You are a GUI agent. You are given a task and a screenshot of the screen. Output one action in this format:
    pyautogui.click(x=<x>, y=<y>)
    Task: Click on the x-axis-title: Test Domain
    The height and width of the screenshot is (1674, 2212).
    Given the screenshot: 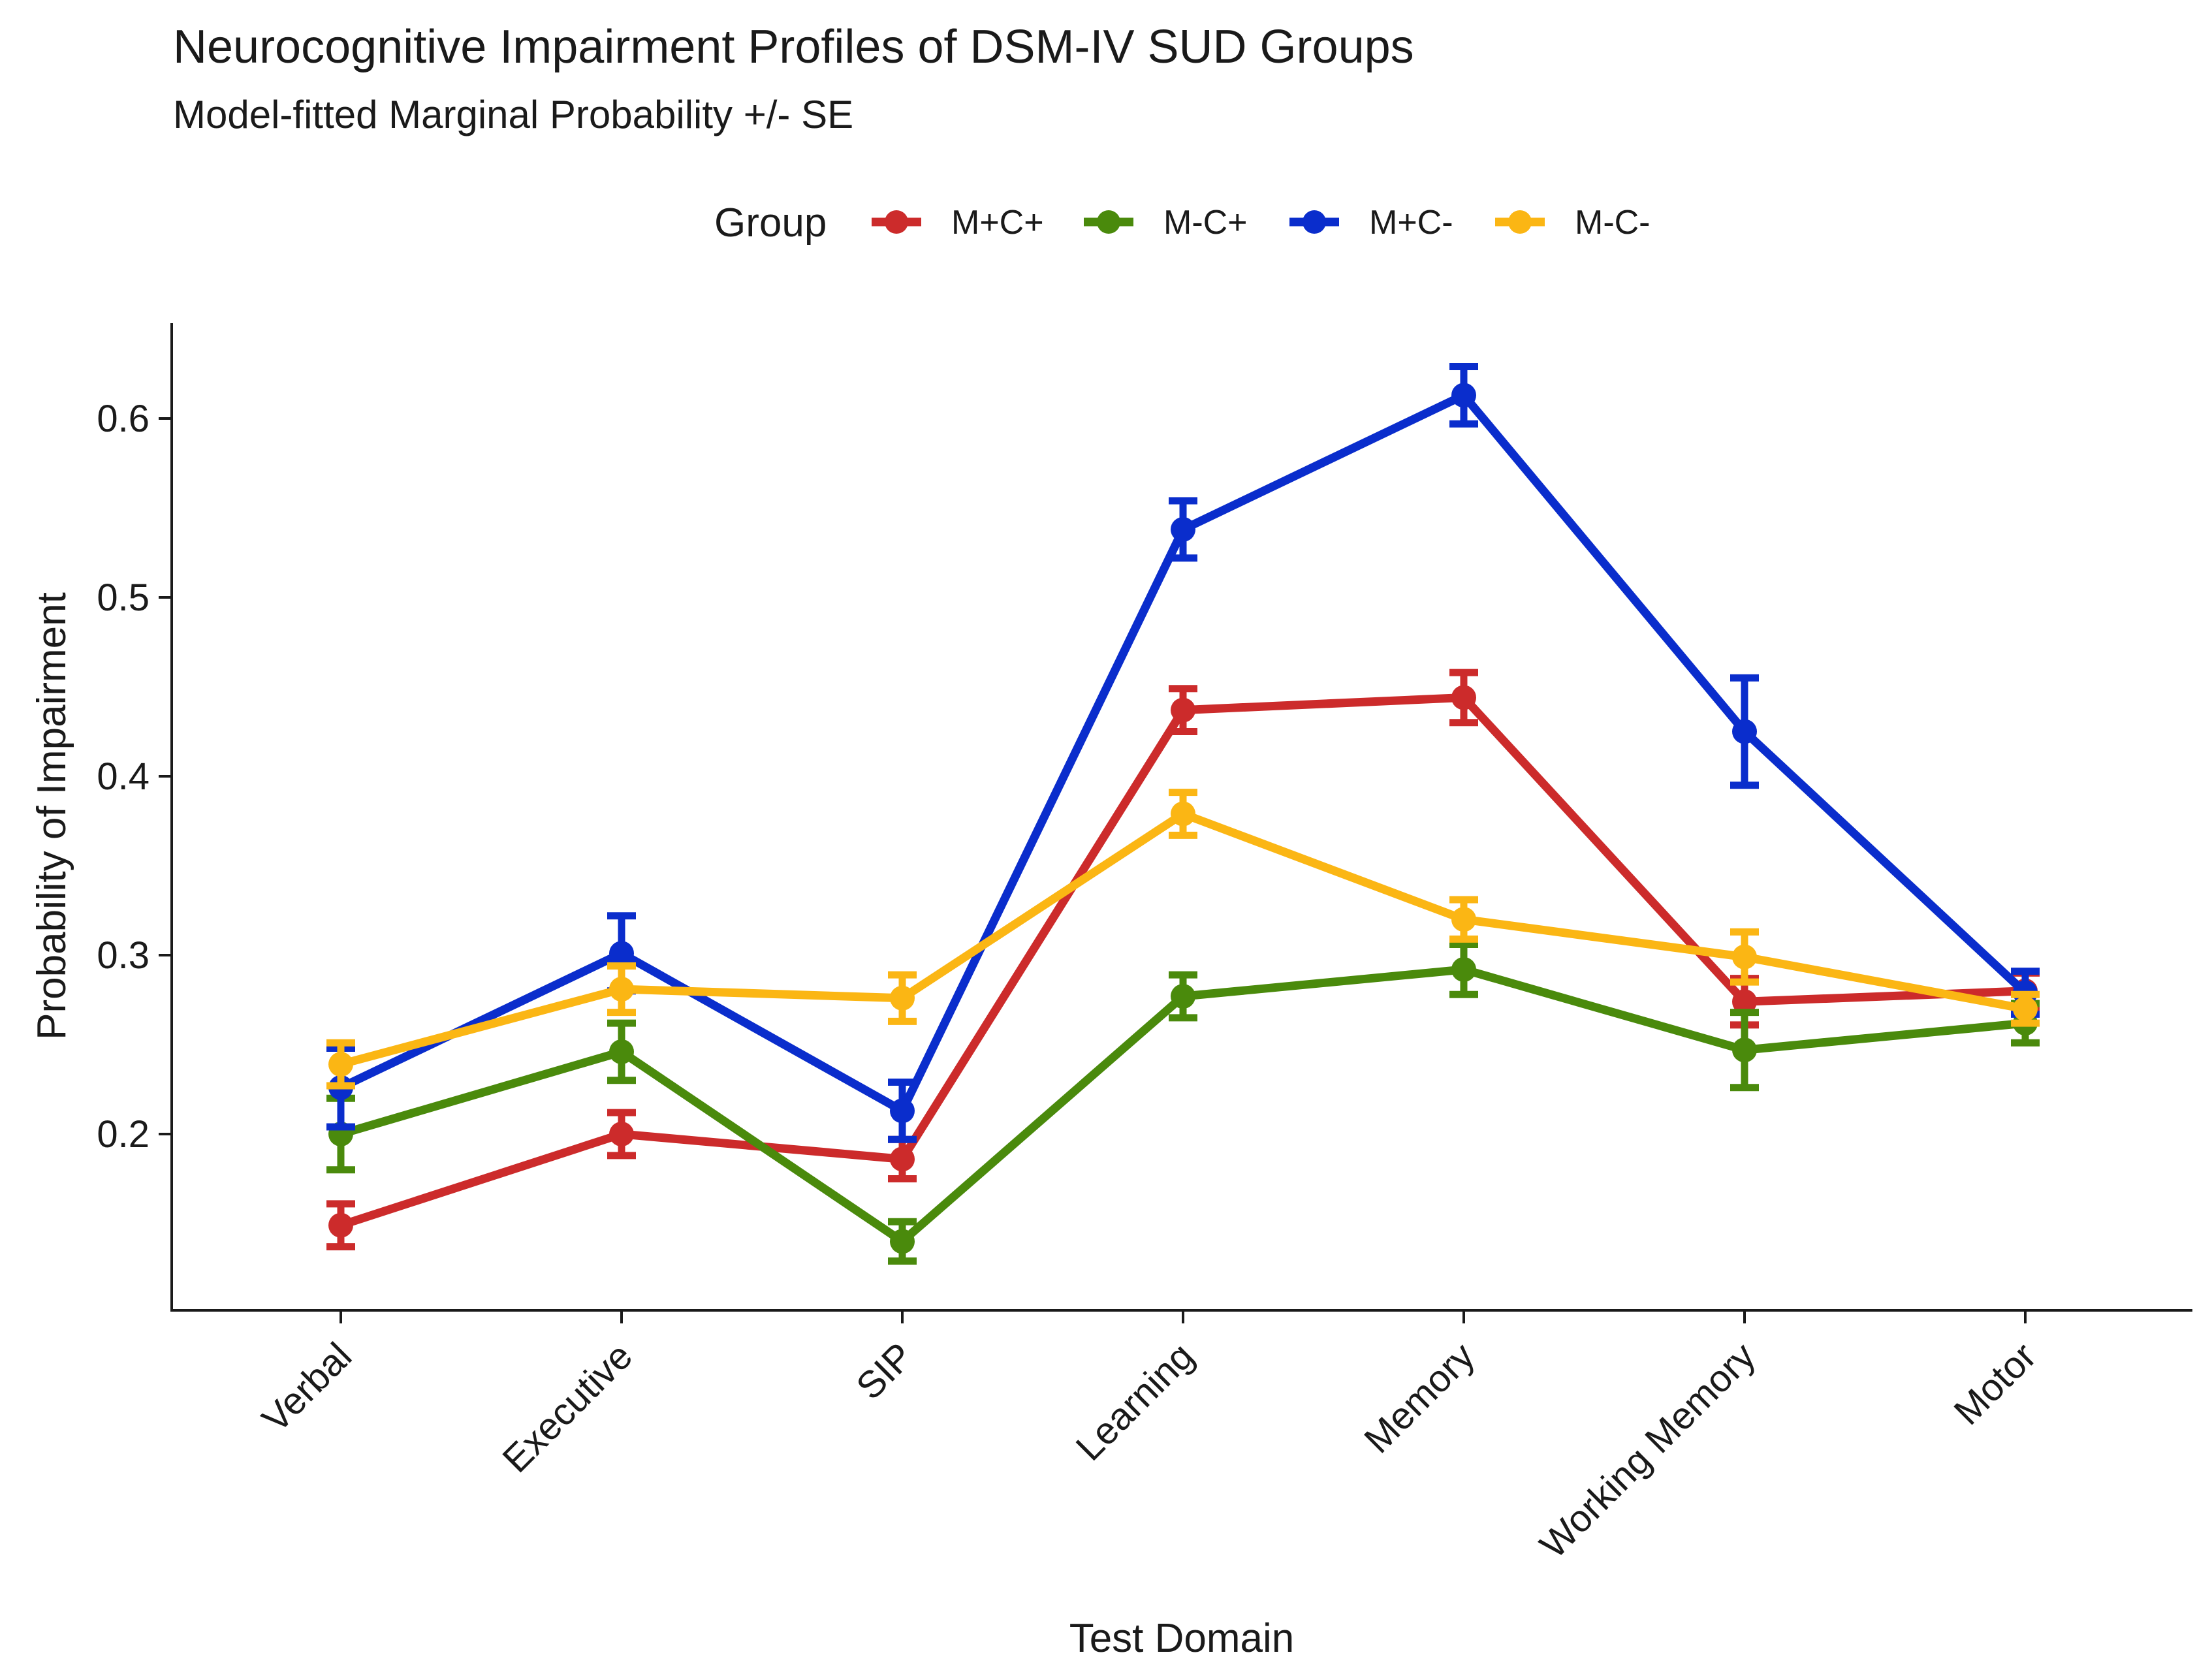 What is the action you would take?
    pyautogui.click(x=1182, y=1639)
    